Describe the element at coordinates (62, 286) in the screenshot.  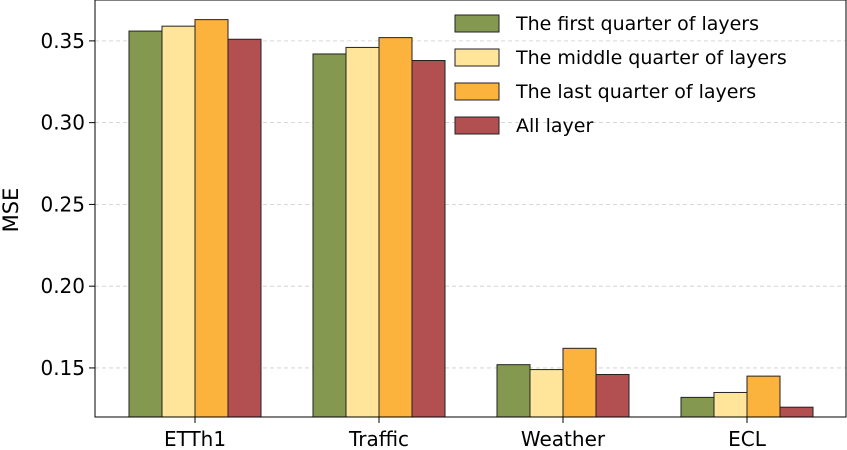
I see `y-tick-label: 0.20` at that location.